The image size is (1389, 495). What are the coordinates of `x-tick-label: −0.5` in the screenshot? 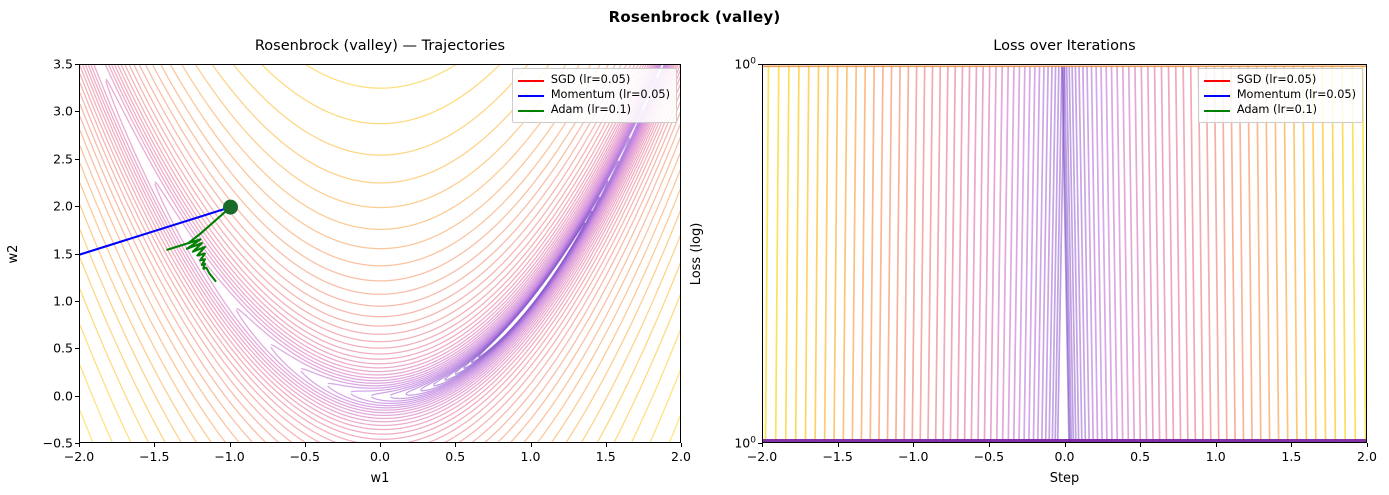 It's located at (304, 456).